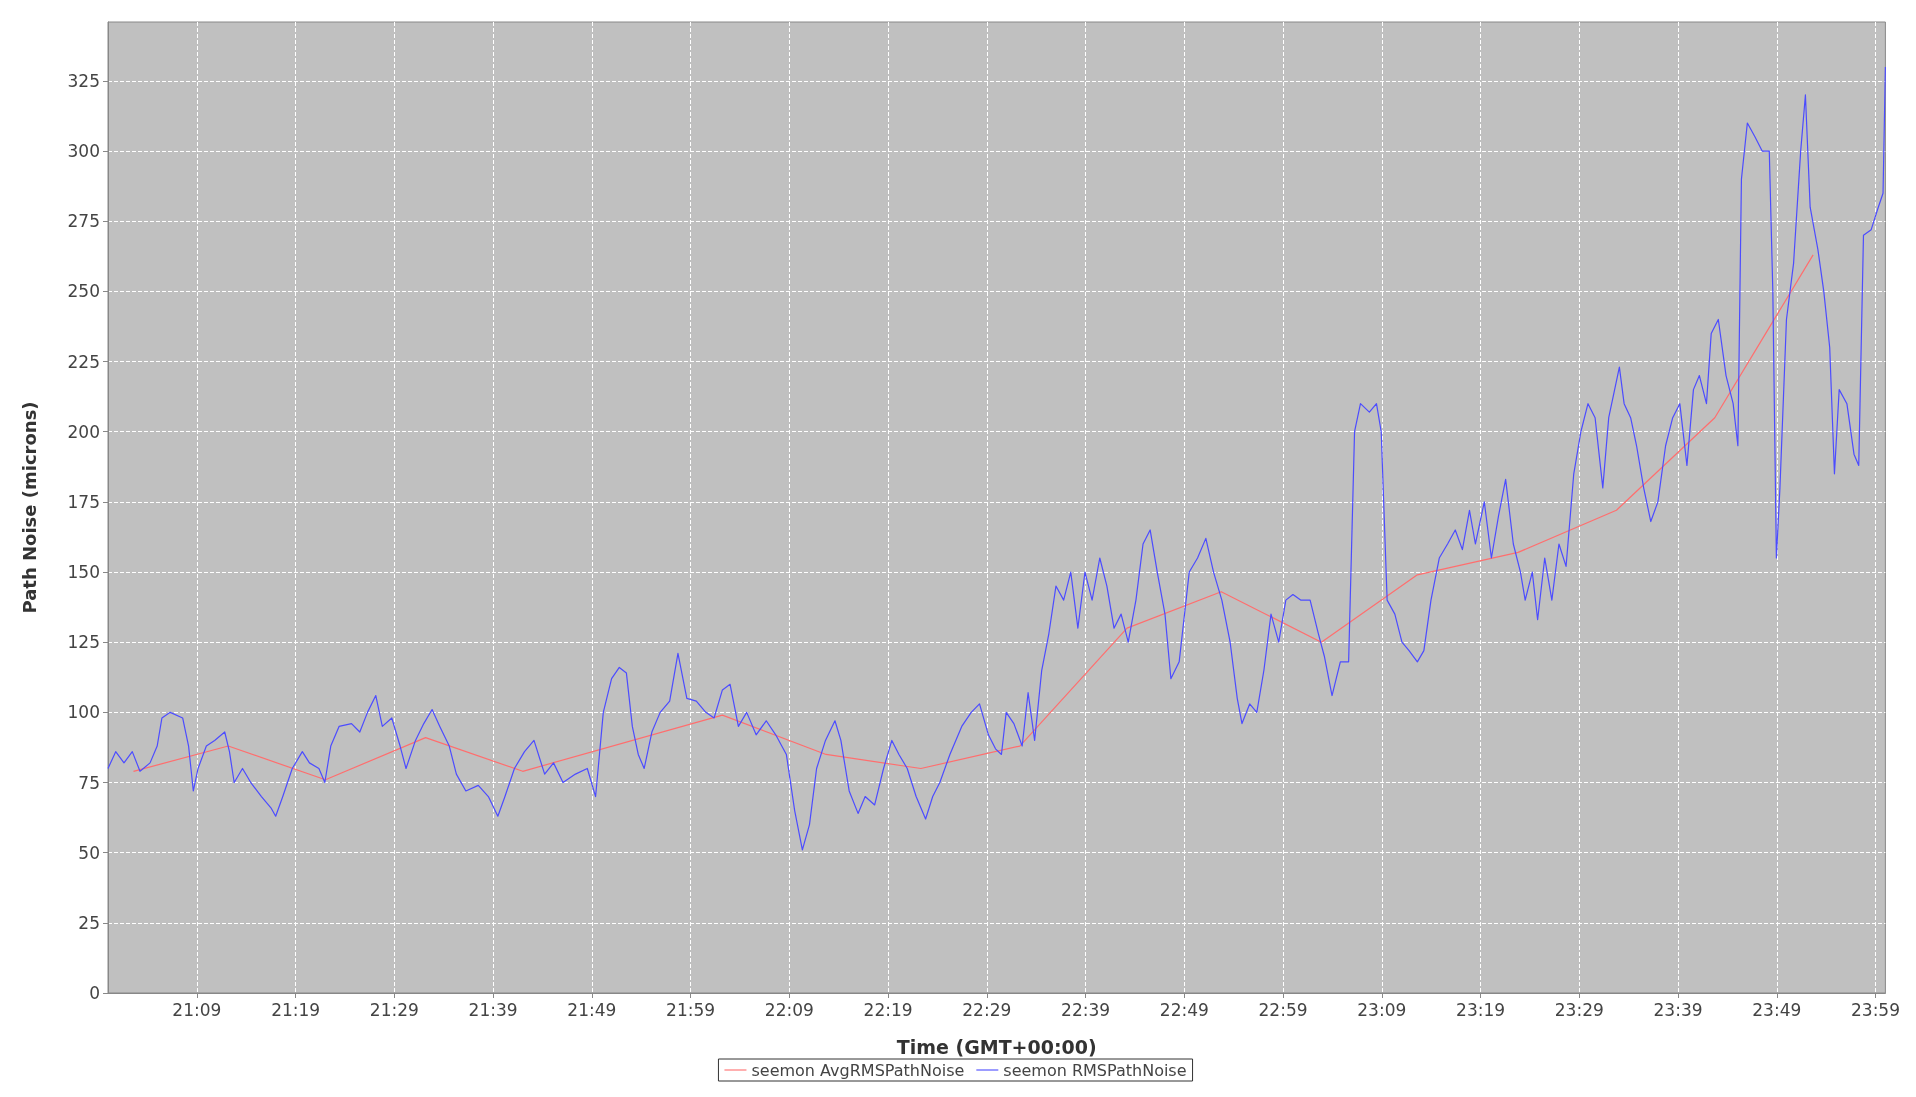 The width and height of the screenshot is (1916, 1097). I want to click on x-tick-label: 23:29, so click(1579, 1009).